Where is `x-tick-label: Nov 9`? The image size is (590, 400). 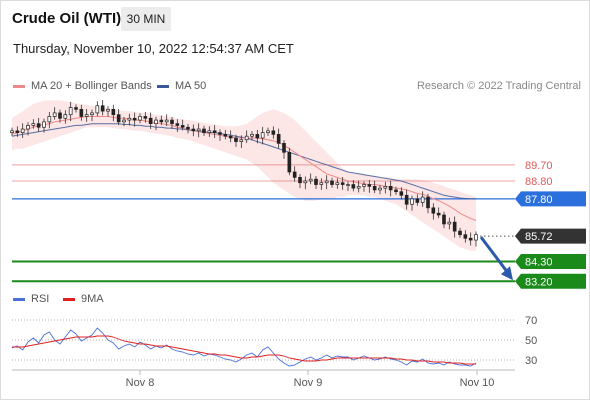
x-tick-label: Nov 9 is located at coordinates (308, 383).